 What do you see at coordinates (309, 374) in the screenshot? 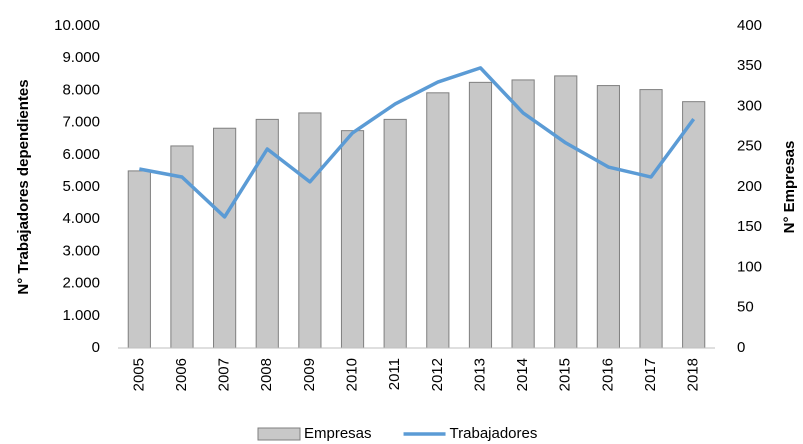
I see `x-tick-label: 2009` at bounding box center [309, 374].